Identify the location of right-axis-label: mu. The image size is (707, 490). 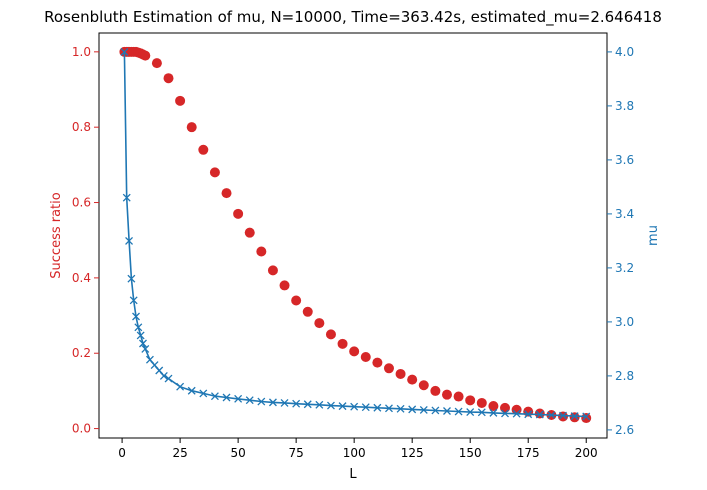
(653, 235).